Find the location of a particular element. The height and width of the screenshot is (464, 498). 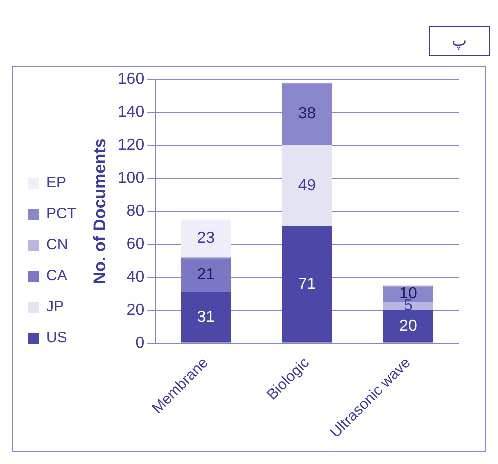

data-label: 21 is located at coordinates (206, 275).